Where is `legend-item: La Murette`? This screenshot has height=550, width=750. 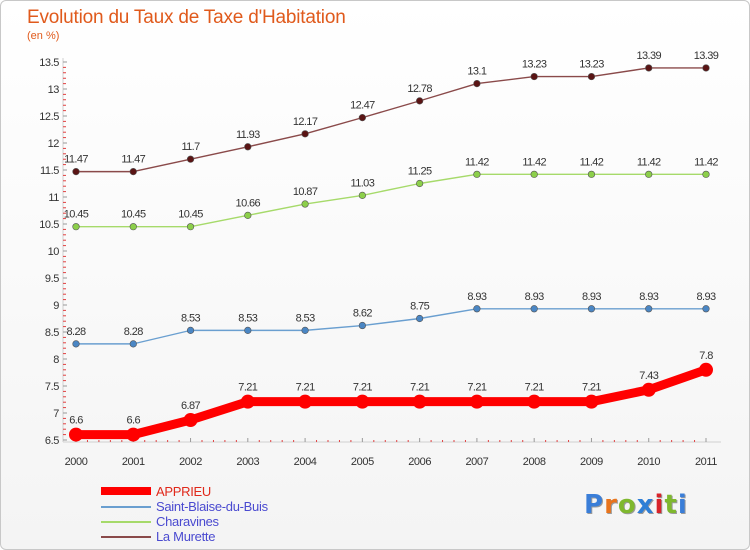
legend-item: La Murette is located at coordinates (231, 536).